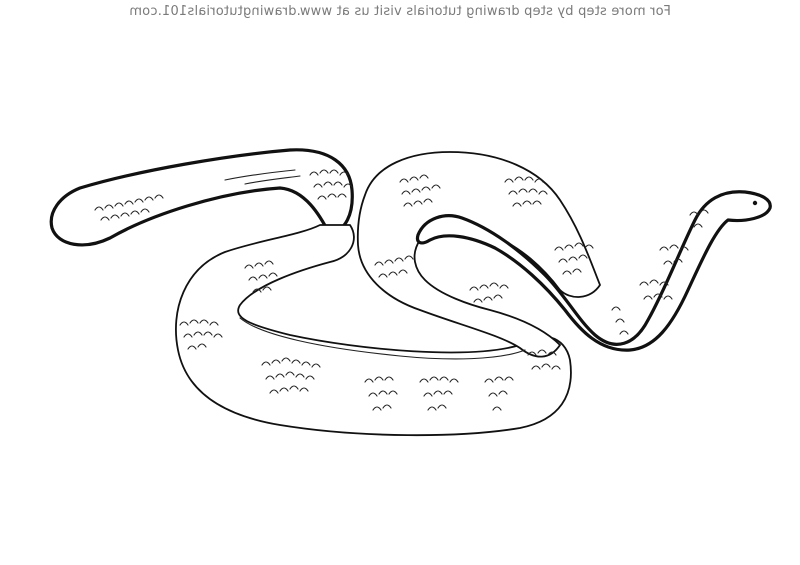 The width and height of the screenshot is (800, 565). What do you see at coordinates (755, 203) in the screenshot?
I see `snake-eye` at bounding box center [755, 203].